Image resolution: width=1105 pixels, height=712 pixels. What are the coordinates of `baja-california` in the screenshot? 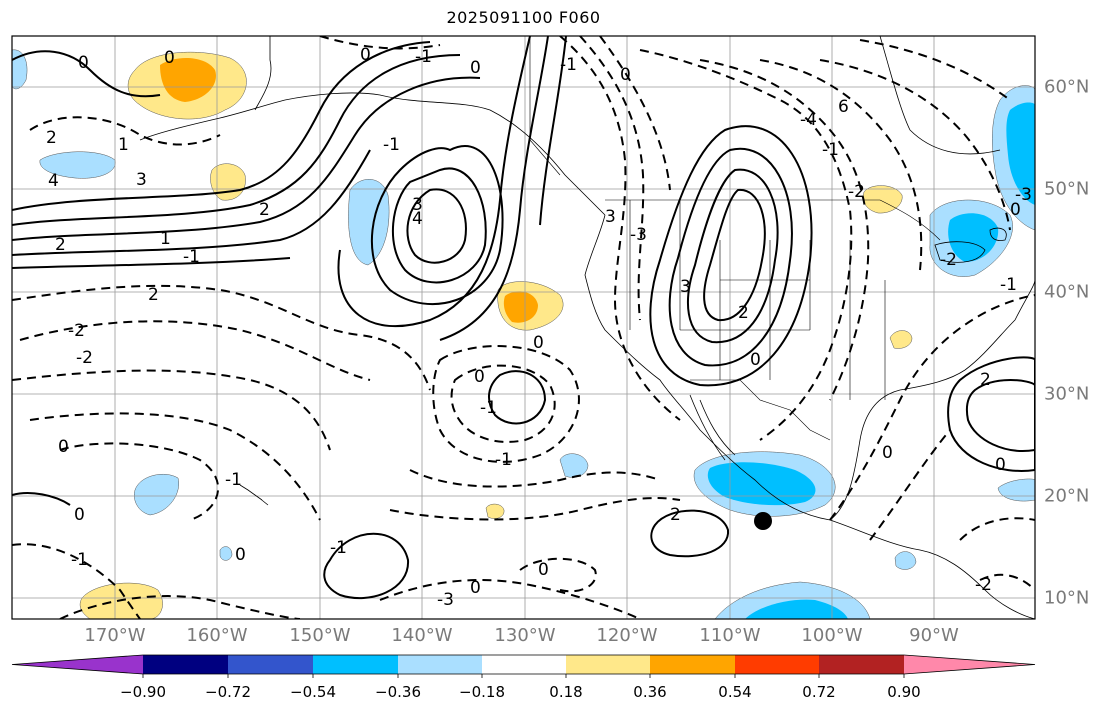 It's located at (712, 427).